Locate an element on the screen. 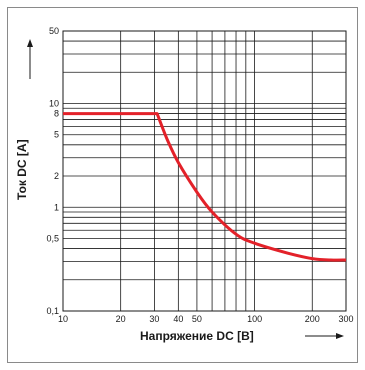 The width and height of the screenshot is (365, 370). y-tick-label: 10 is located at coordinates (54, 104).